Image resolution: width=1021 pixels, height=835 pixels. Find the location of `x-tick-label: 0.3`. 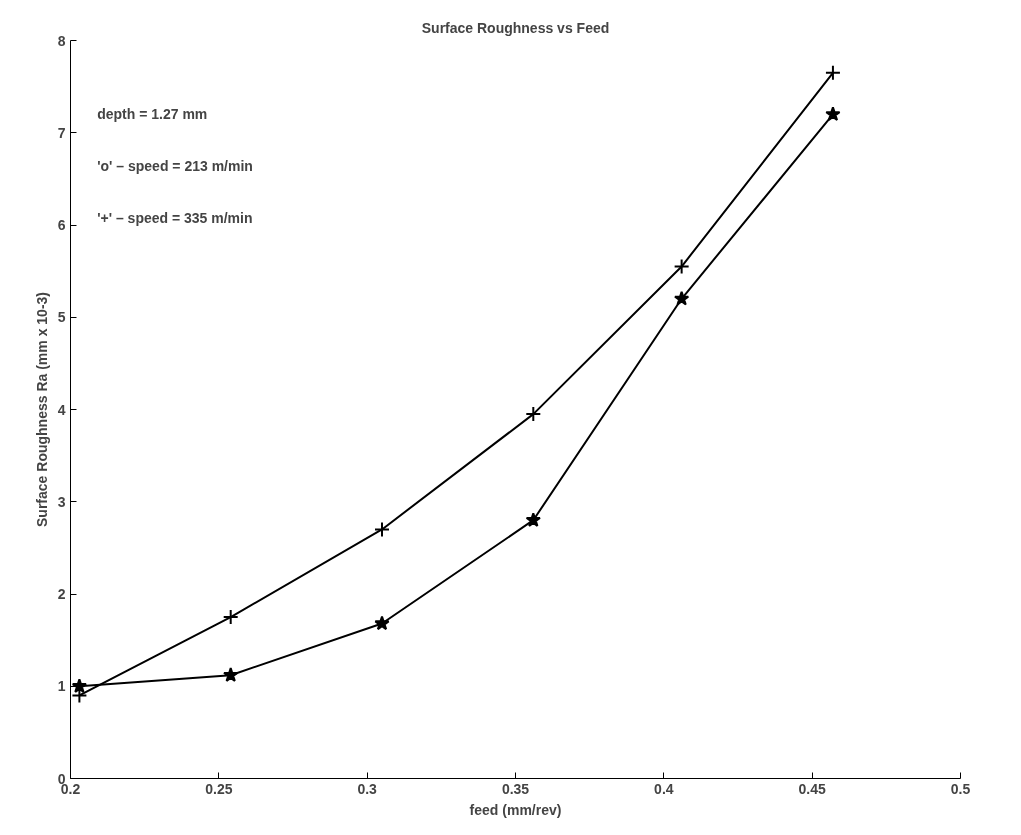

x-tick-label: 0.3 is located at coordinates (367, 788).